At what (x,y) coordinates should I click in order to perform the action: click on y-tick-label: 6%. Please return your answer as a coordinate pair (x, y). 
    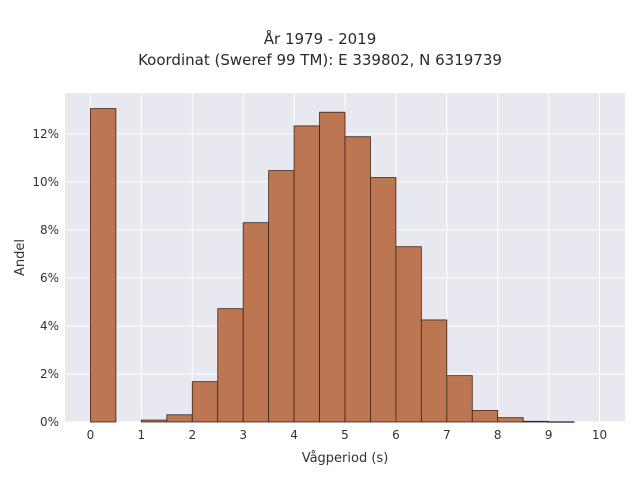
    Looking at the image, I should click on (49, 278).